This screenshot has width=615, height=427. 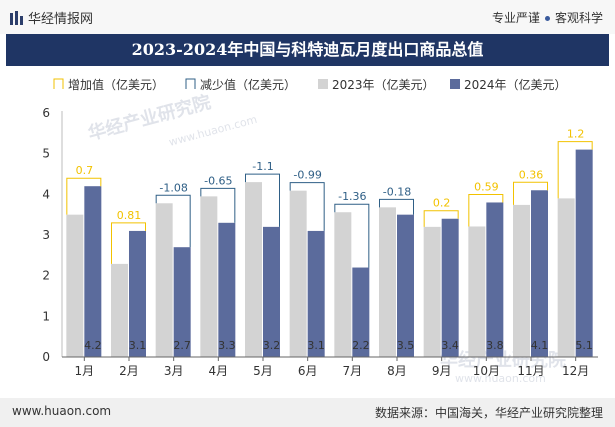 I want to click on legend-increase-label: 增加值（亿美元）, so click(x=116, y=84).